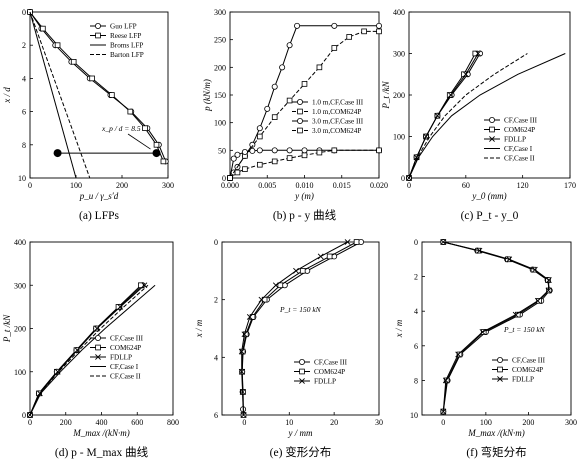 The width and height of the screenshot is (586, 466). Describe the element at coordinates (570, 185) in the screenshot. I see `x-tick-label: 170` at that location.